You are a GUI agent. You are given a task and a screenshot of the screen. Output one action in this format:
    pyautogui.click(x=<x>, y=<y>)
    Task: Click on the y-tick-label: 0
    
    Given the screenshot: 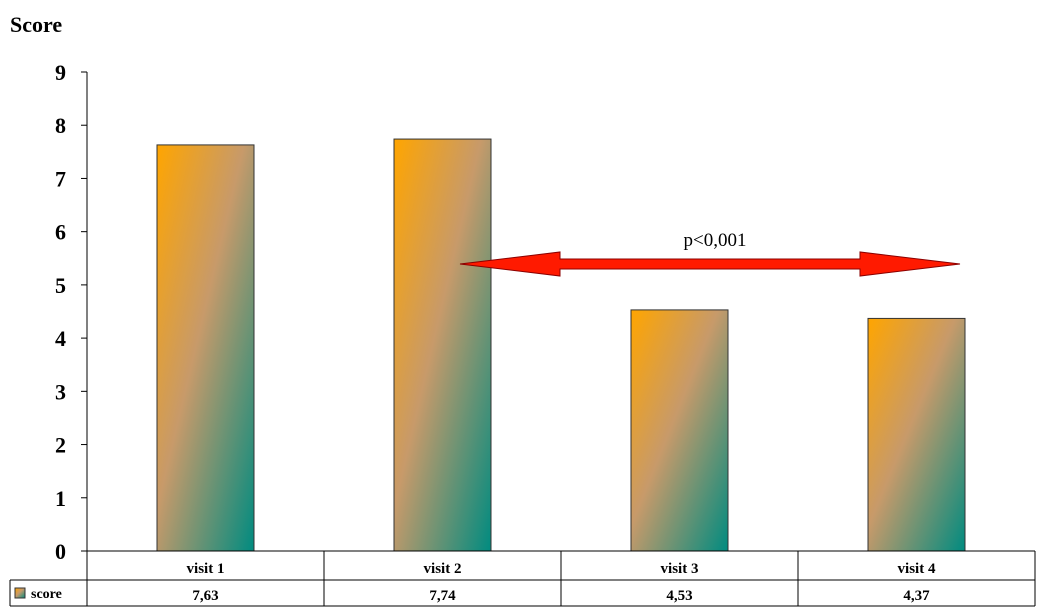 What is the action you would take?
    pyautogui.click(x=60, y=551)
    